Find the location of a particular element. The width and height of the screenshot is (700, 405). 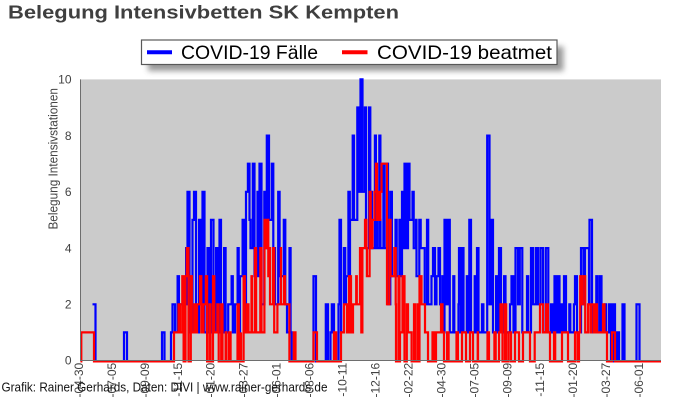

svg-text: -10-11 is located at coordinates (343, 379).